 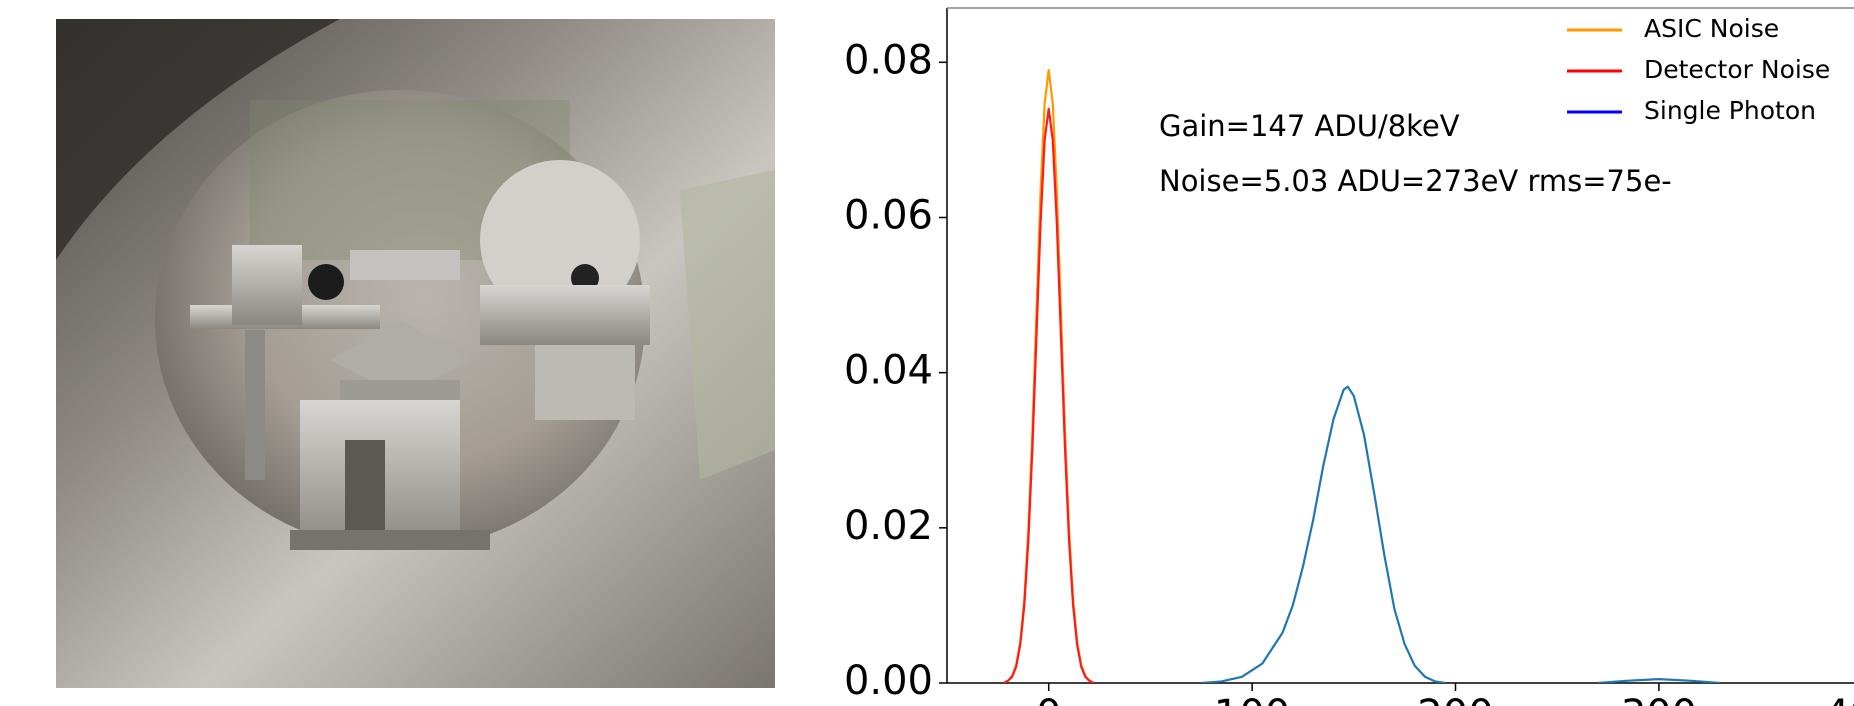 I want to click on x-tick-label: 200, so click(x=1455, y=699).